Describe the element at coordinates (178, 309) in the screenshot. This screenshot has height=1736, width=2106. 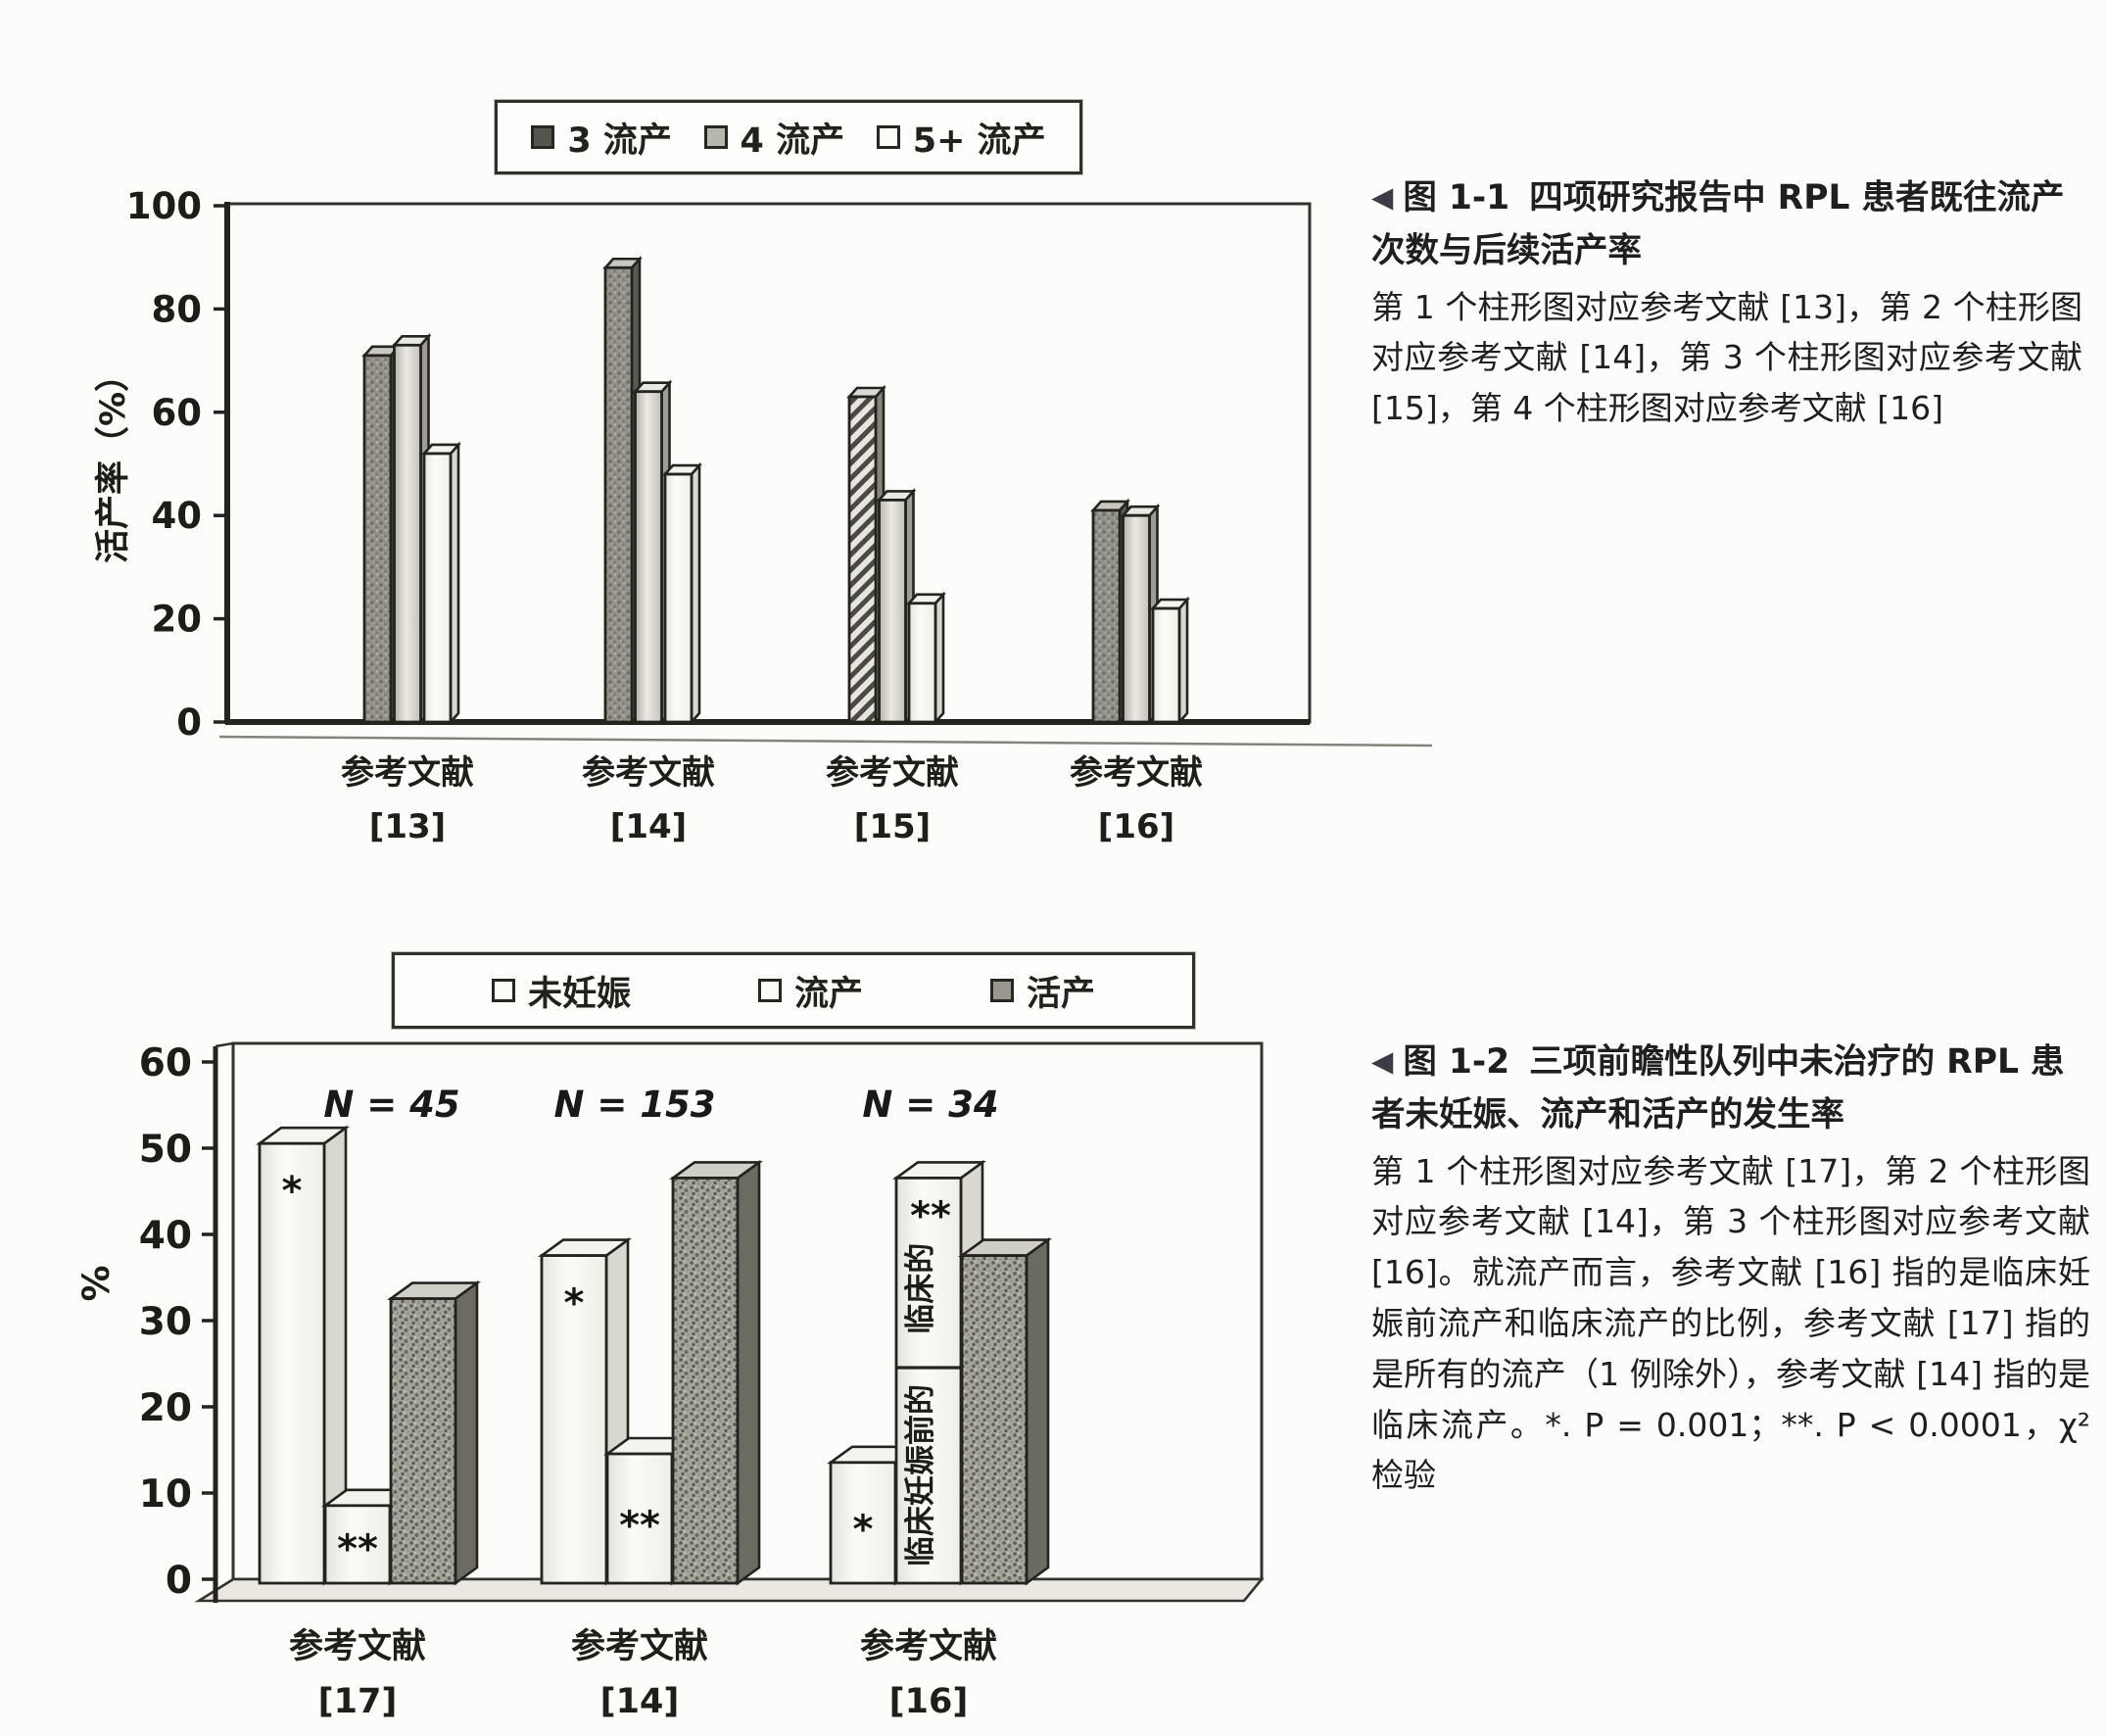
I see `fig1-ytick-label: 80` at that location.